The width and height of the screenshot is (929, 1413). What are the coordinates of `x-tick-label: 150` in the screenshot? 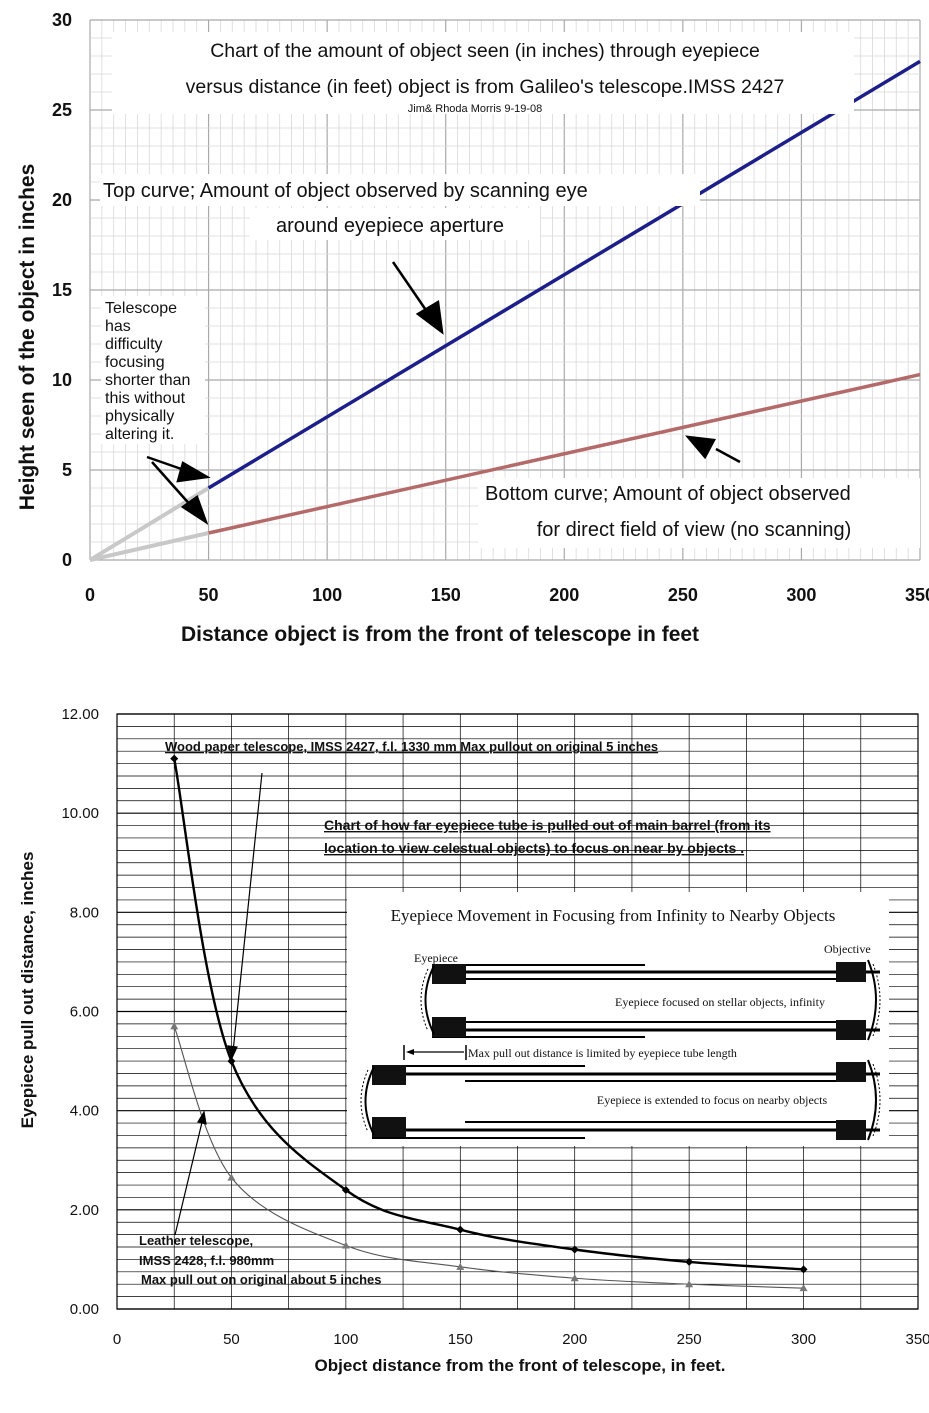 It's located at (446, 595).